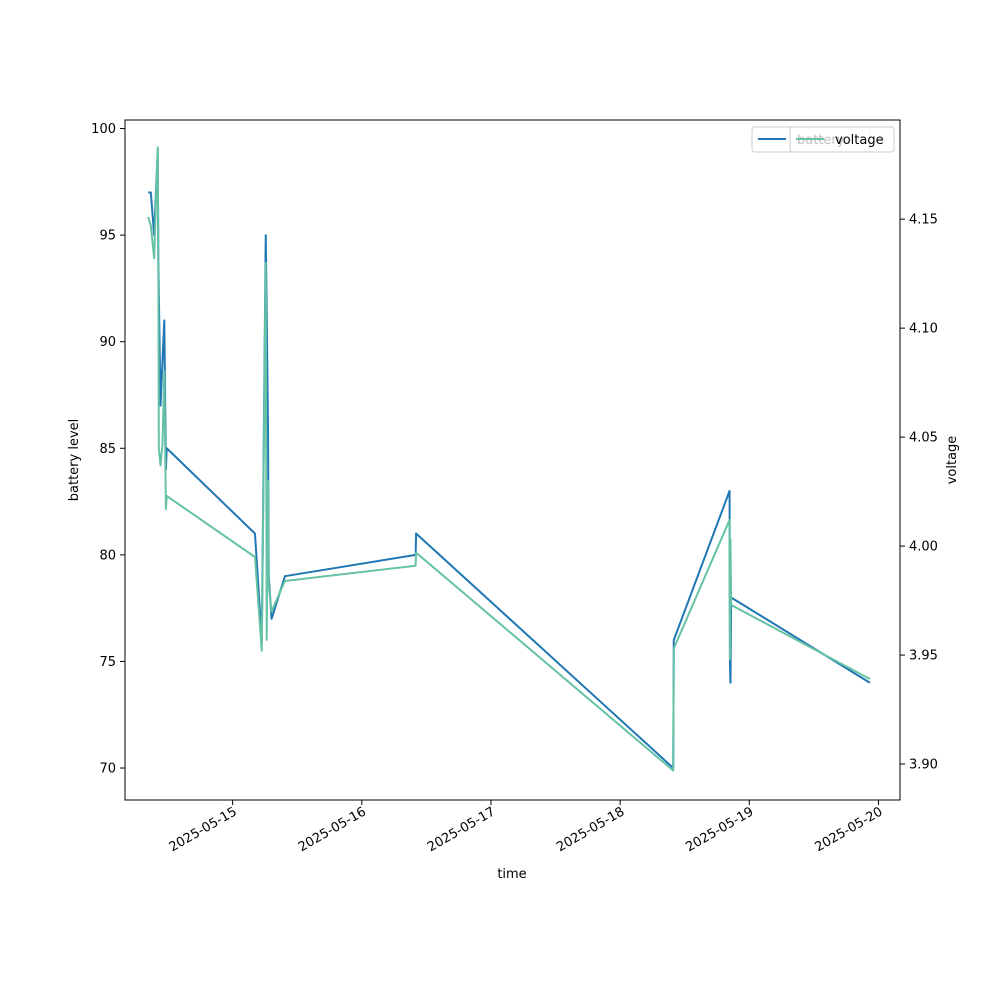 The image size is (1000, 1000). I want to click on right-tick-label: 4.15, so click(923, 220).